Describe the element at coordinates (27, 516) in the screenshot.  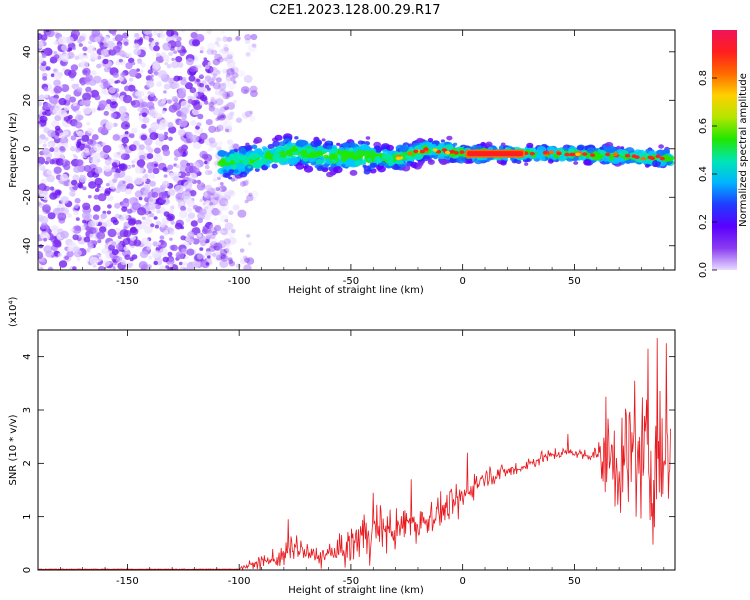
I see `y-tick-label: 1` at that location.